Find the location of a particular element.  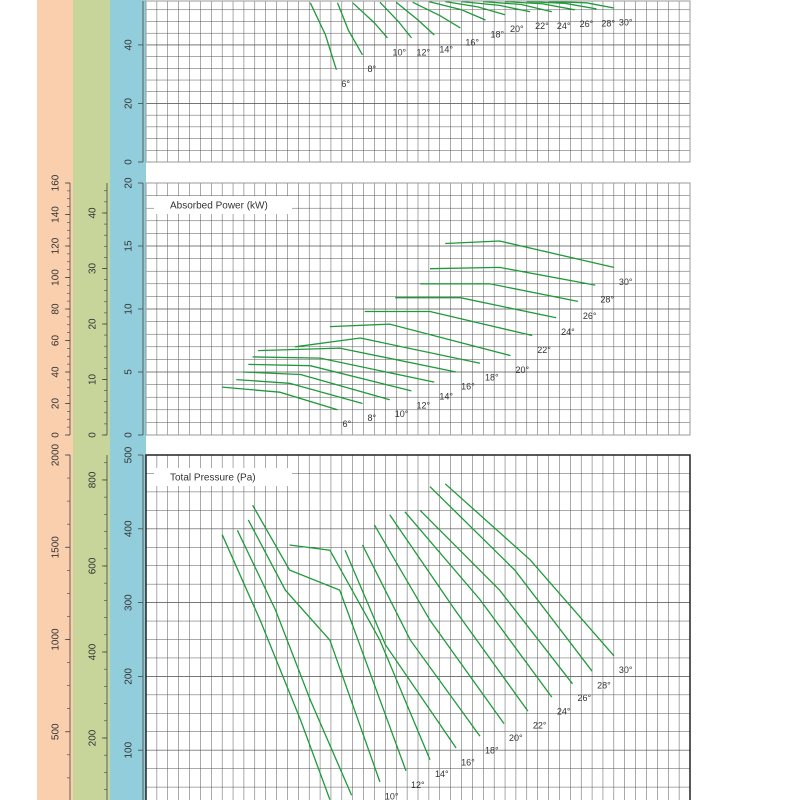

y-tick-label: 120 is located at coordinates (56, 245).